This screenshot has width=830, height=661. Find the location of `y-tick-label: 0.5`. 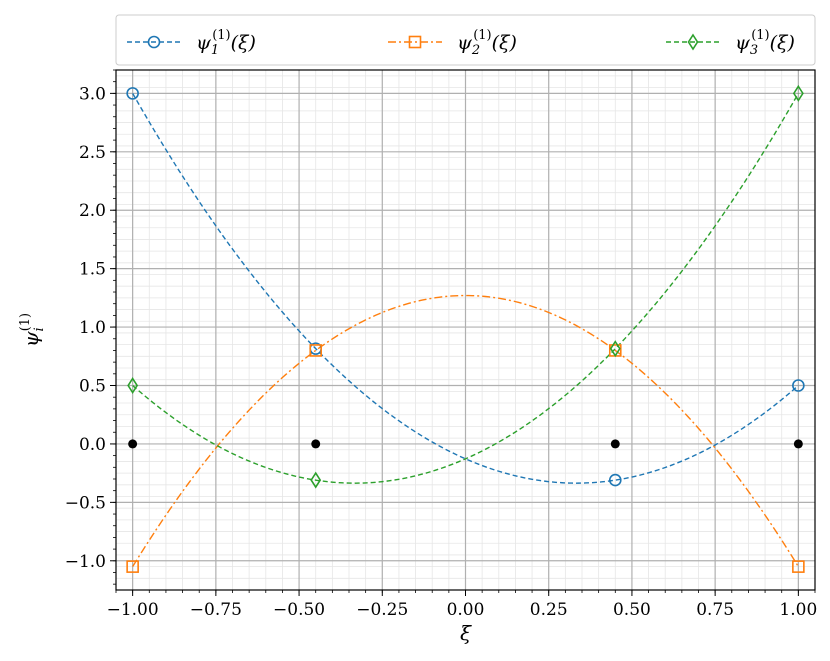

y-tick-label: 0.5 is located at coordinates (92, 387).